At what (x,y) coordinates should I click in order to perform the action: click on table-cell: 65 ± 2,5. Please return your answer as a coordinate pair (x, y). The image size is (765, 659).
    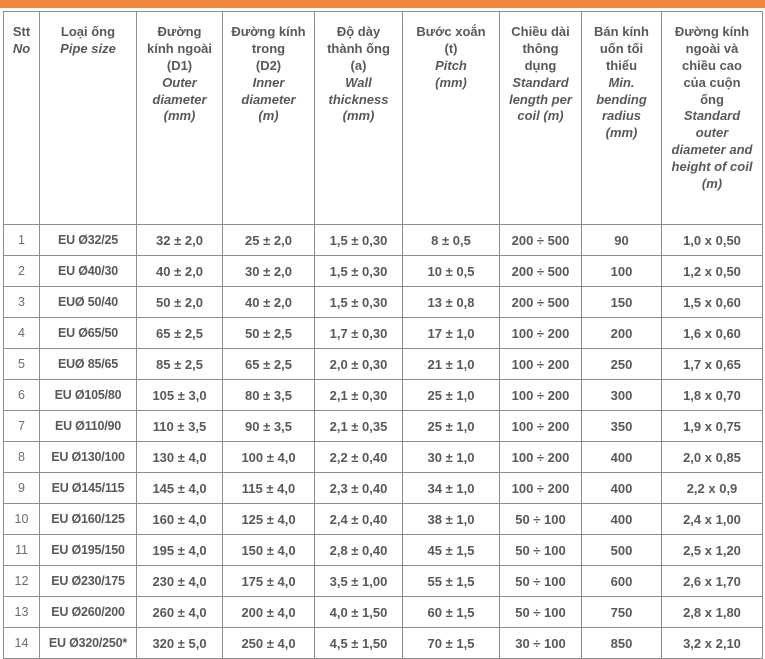
    Looking at the image, I should click on (179, 333).